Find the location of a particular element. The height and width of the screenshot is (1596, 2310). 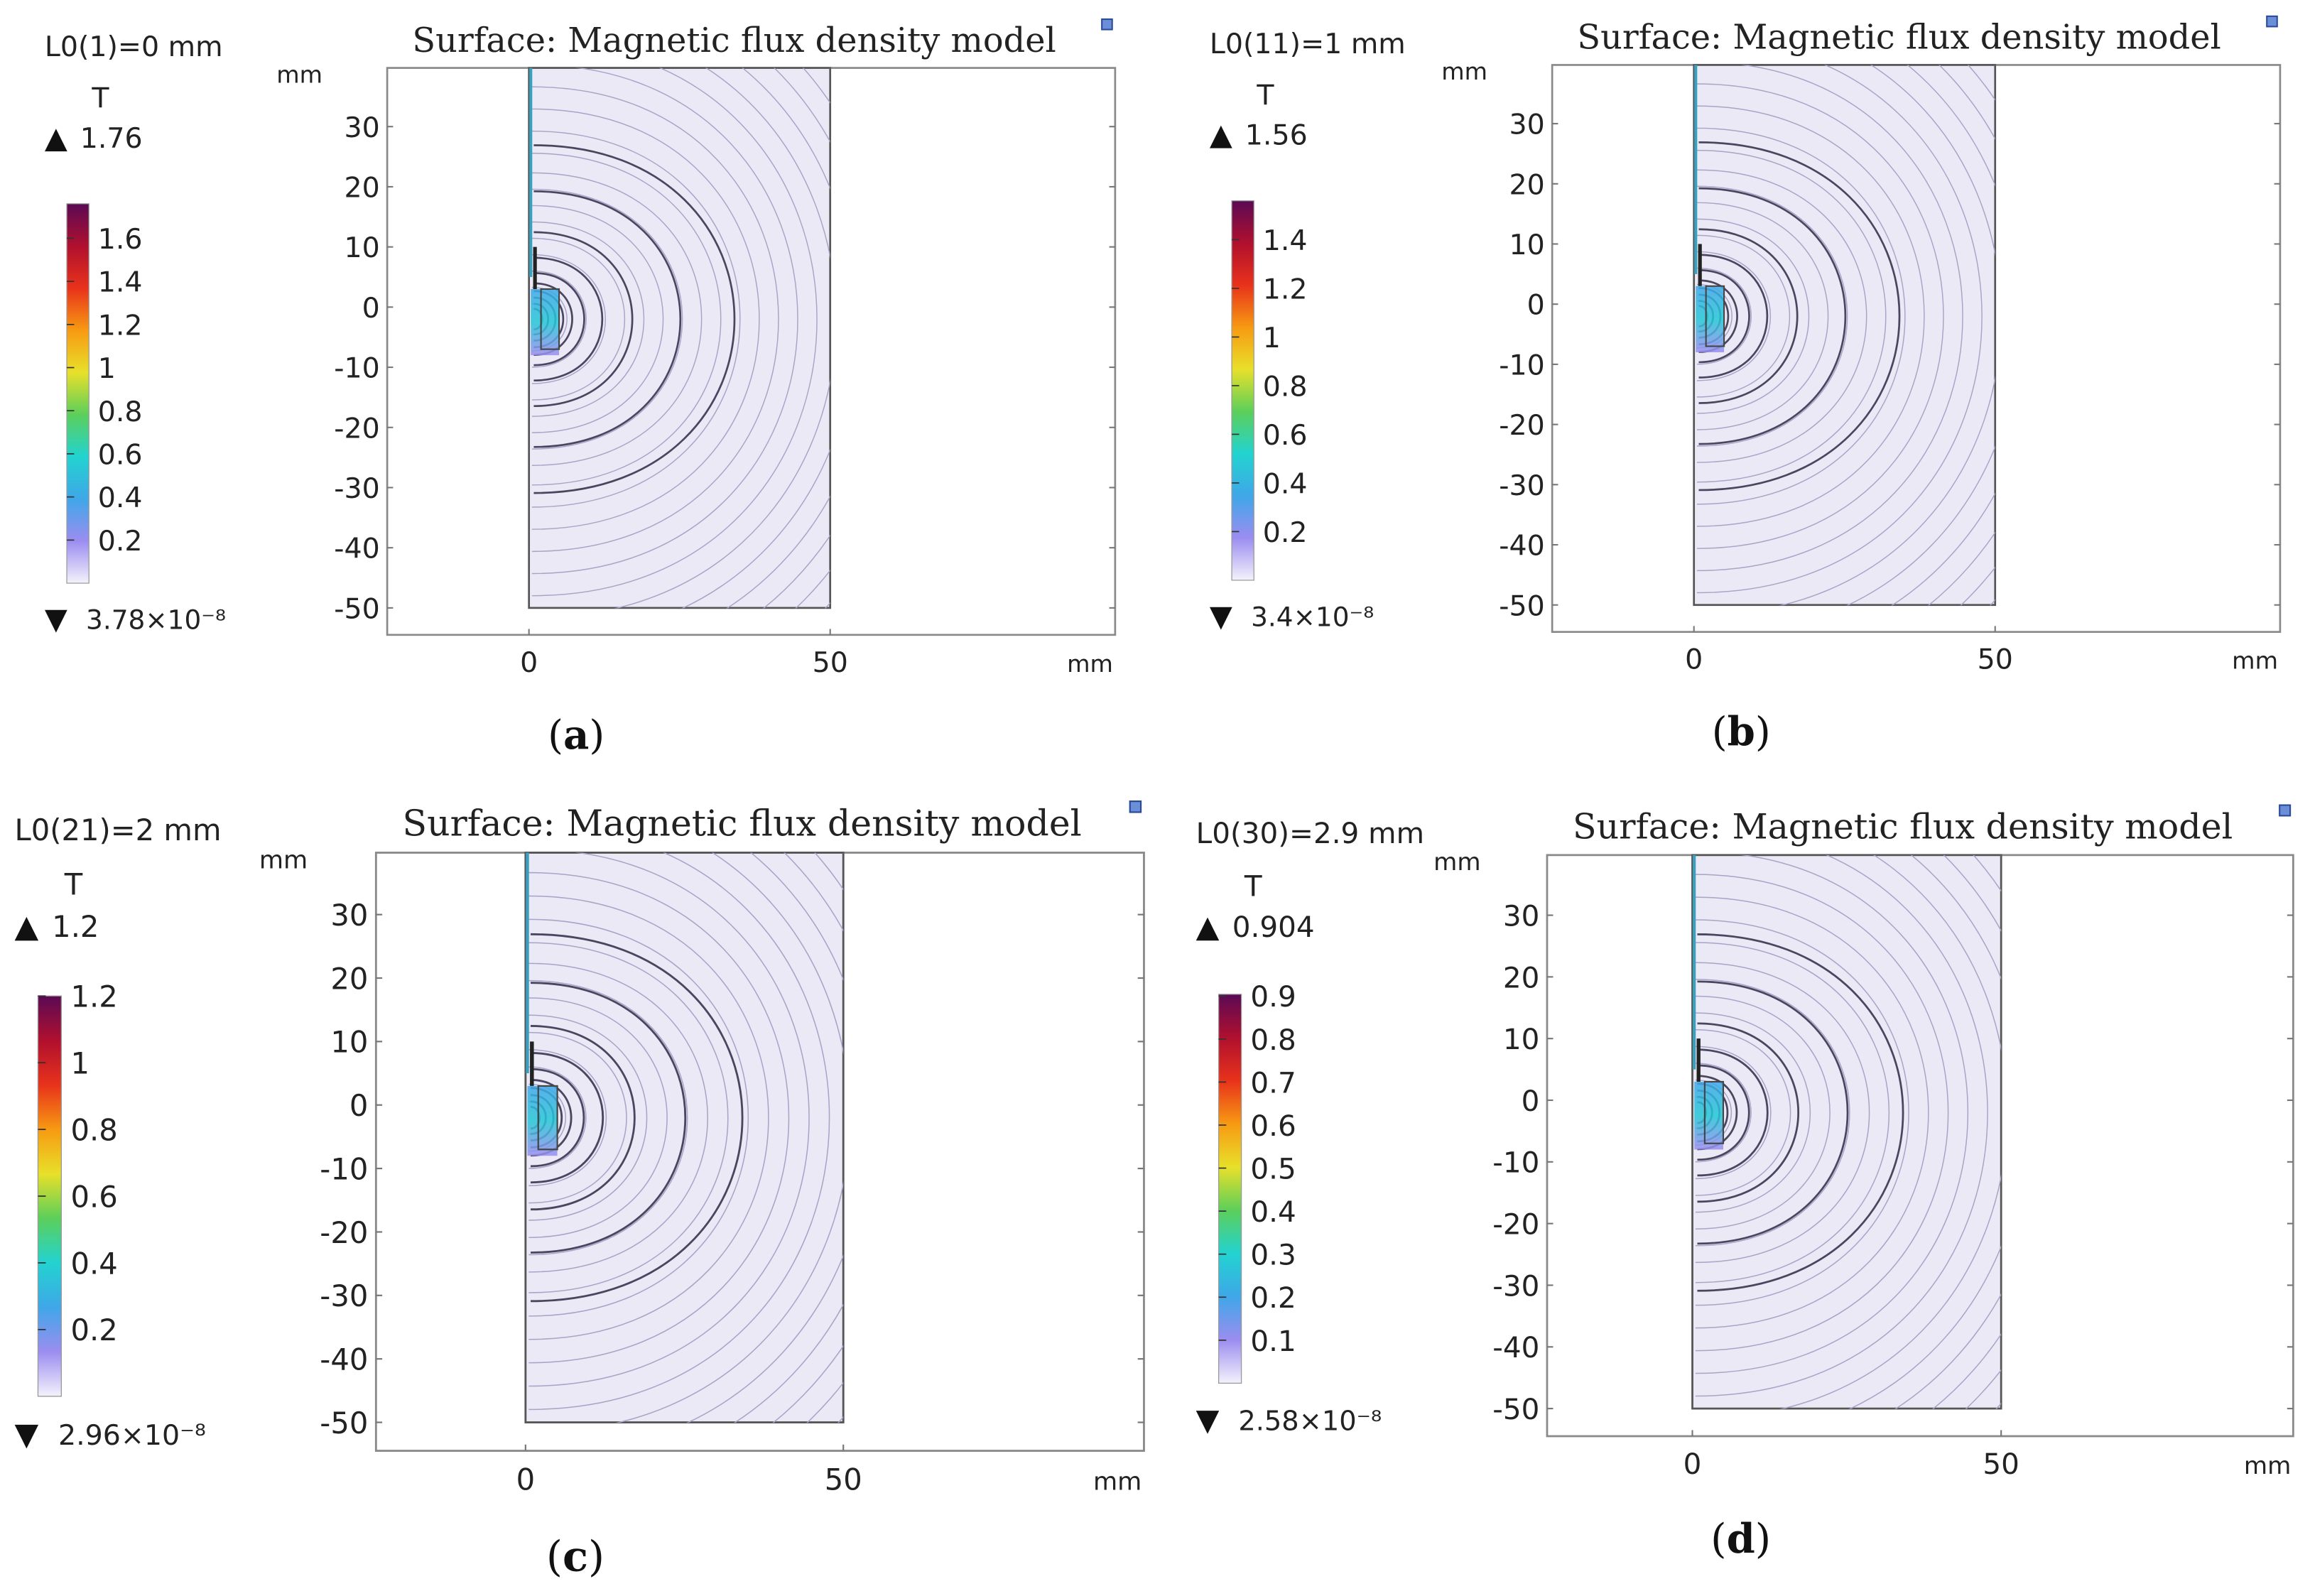

caption-letter: d is located at coordinates (1741, 1538).